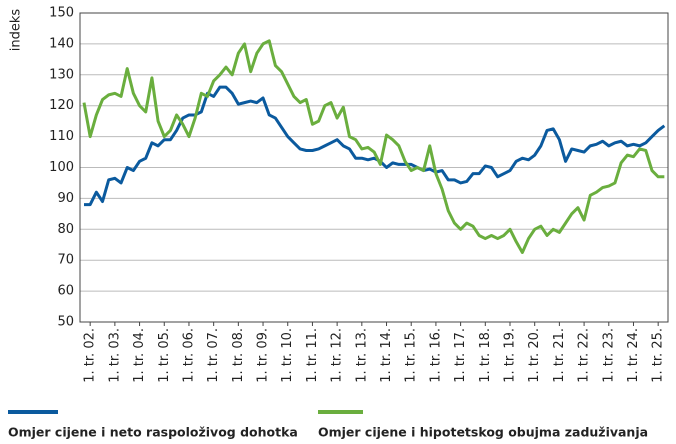 The width and height of the screenshot is (676, 444). I want to click on y-tick-label: 60, so click(65, 291).